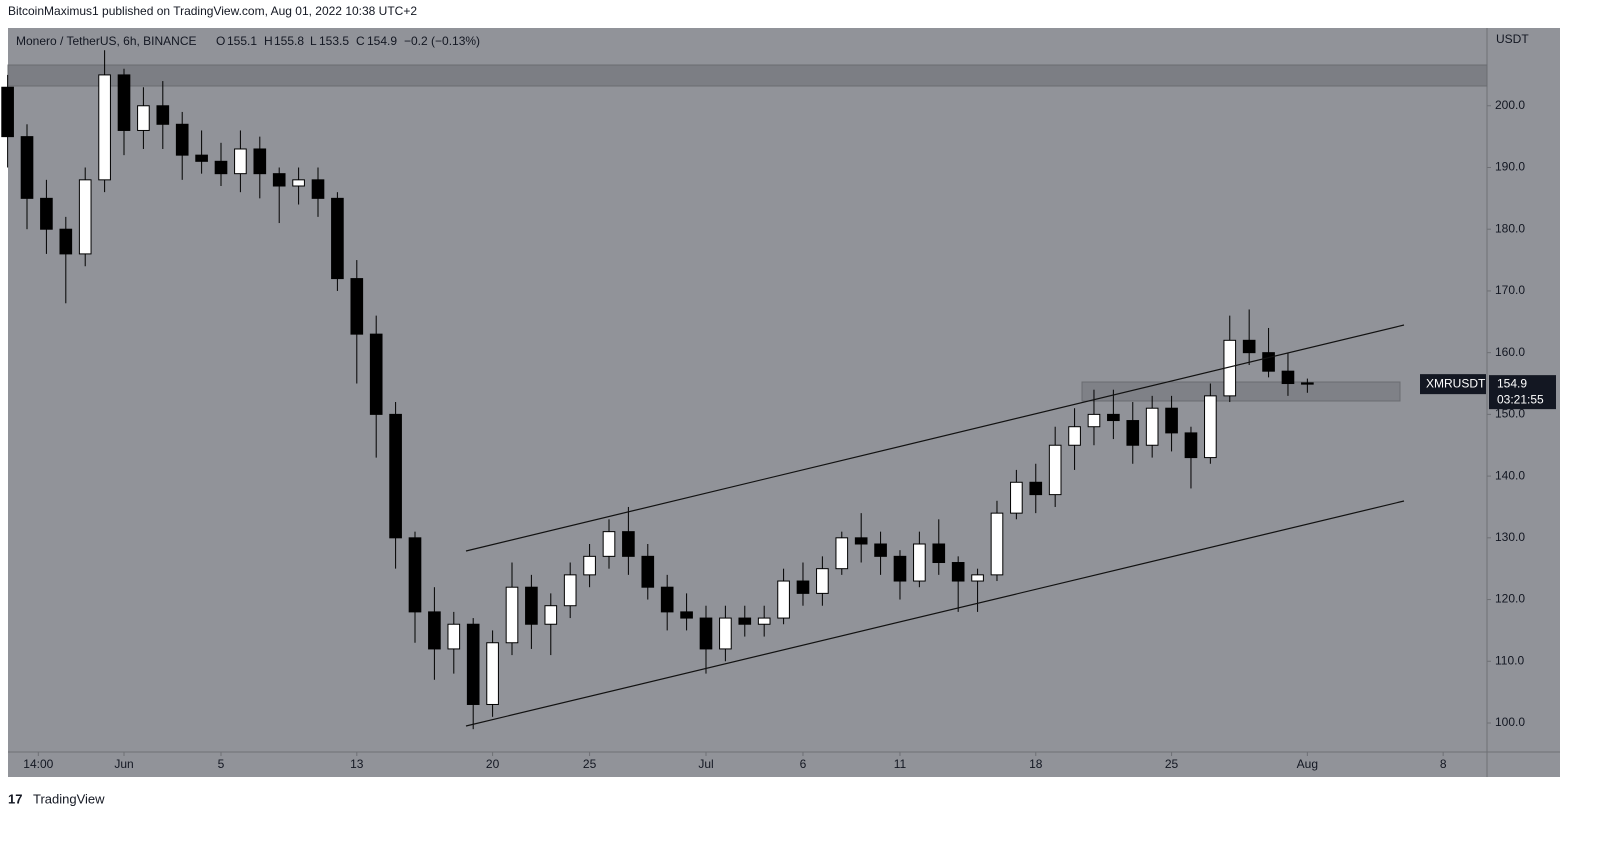 The width and height of the screenshot is (1619, 842). What do you see at coordinates (705, 764) in the screenshot?
I see `x-tick-label: Jul` at bounding box center [705, 764].